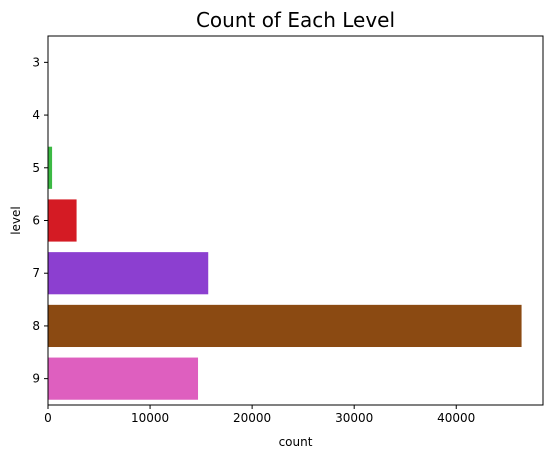 The width and height of the screenshot is (554, 459). I want to click on x-tick-label: 0, so click(48, 418).